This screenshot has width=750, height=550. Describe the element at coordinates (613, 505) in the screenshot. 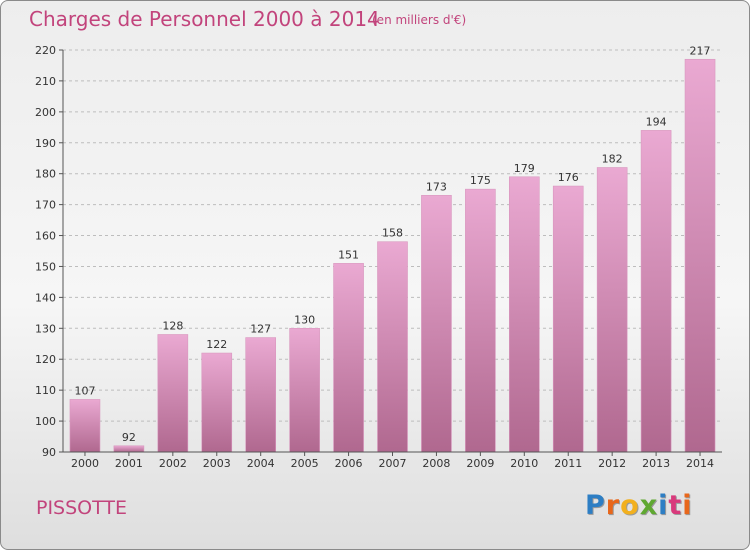

I see `logo-letter: r` at that location.